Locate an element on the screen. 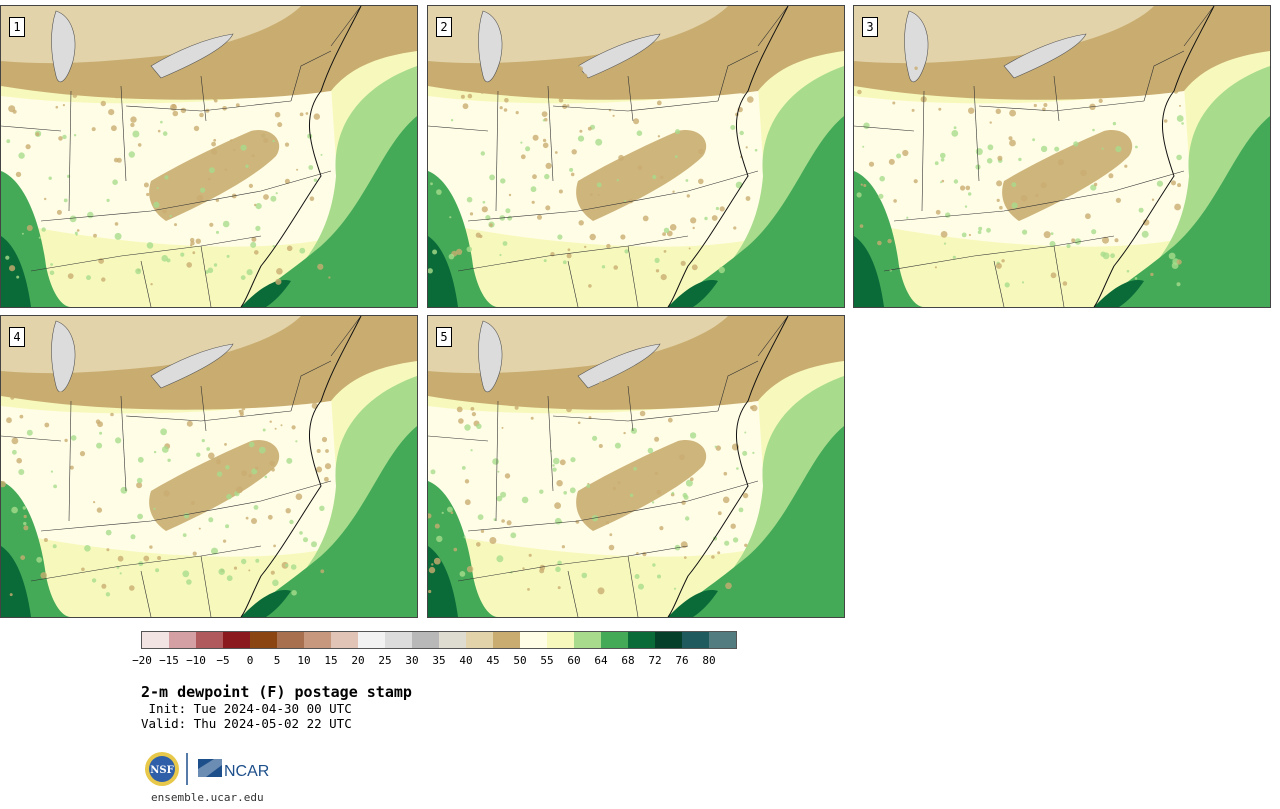 The height and width of the screenshot is (809, 1280). colorbar-tick-label: 0 is located at coordinates (250, 660).